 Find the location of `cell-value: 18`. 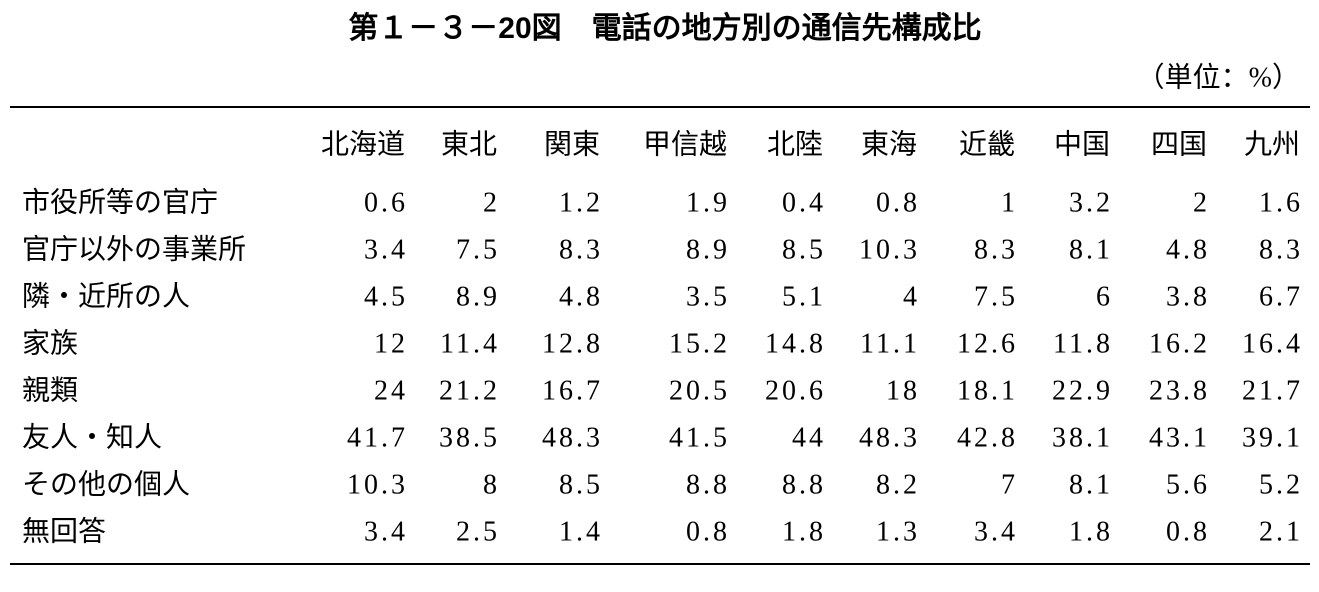

cell-value: 18 is located at coordinates (903, 390).